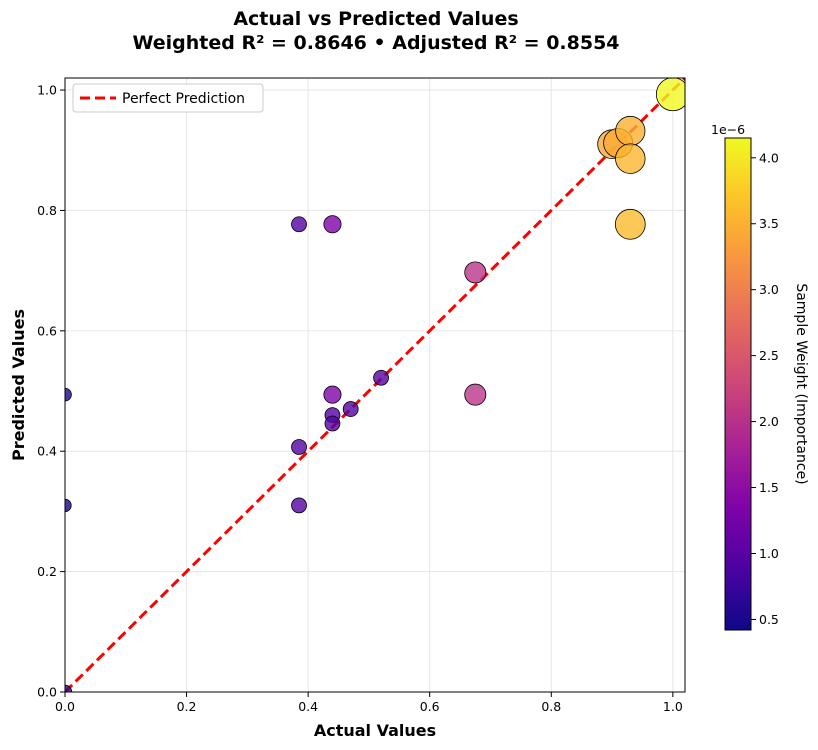 The width and height of the screenshot is (818, 750). I want to click on x-axis-label: Actual Values, so click(375, 730).